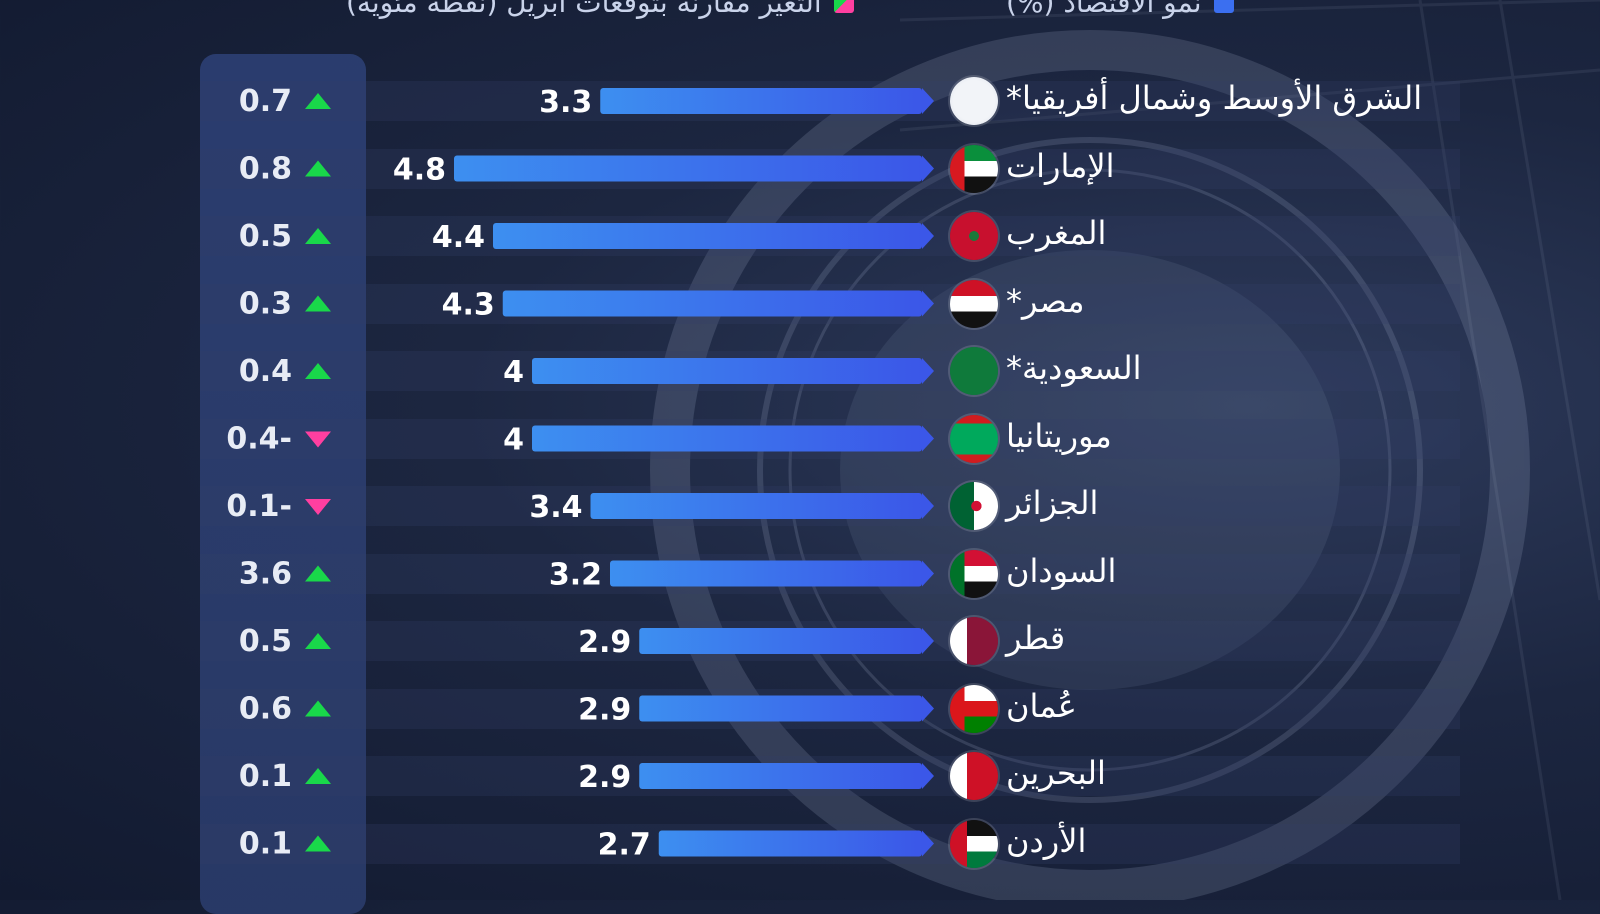 The height and width of the screenshot is (914, 1600). Describe the element at coordinates (265, 574) in the screenshot. I see `change-value-label: 3.6` at that location.